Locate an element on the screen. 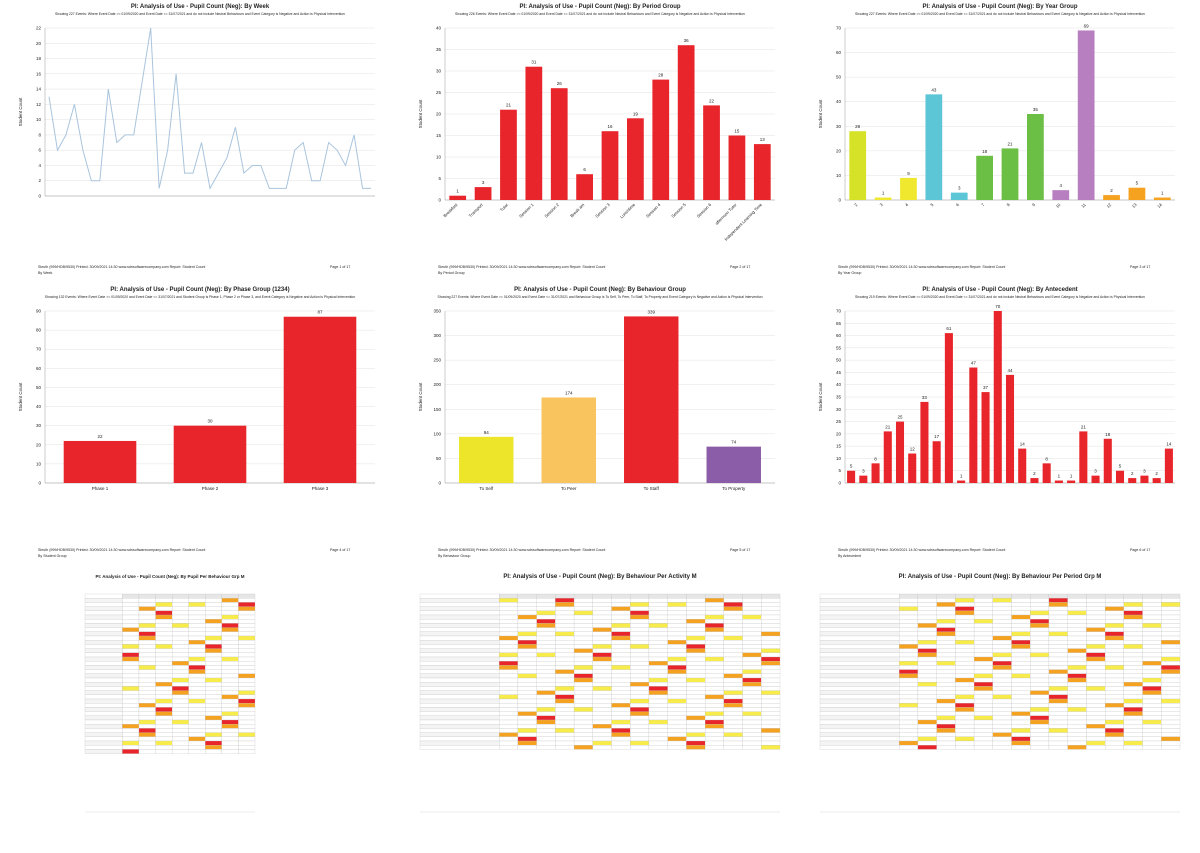  page-number: Page 2 of 17 is located at coordinates (740, 267).